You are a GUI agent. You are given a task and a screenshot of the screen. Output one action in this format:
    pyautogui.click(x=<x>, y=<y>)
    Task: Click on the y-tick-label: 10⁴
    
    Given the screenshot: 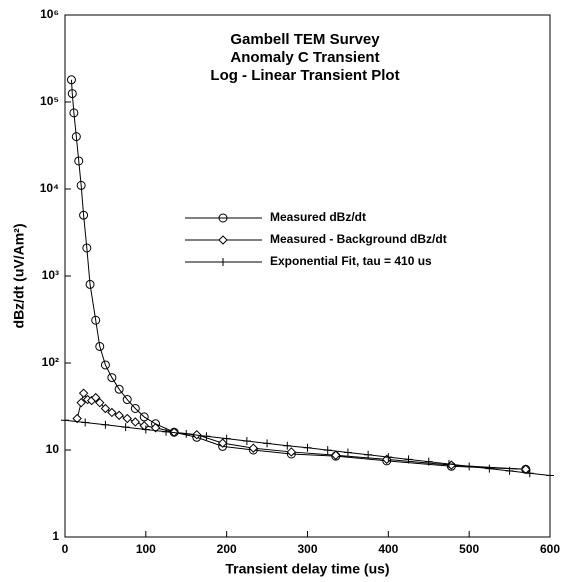 What is the action you would take?
    pyautogui.click(x=49, y=188)
    